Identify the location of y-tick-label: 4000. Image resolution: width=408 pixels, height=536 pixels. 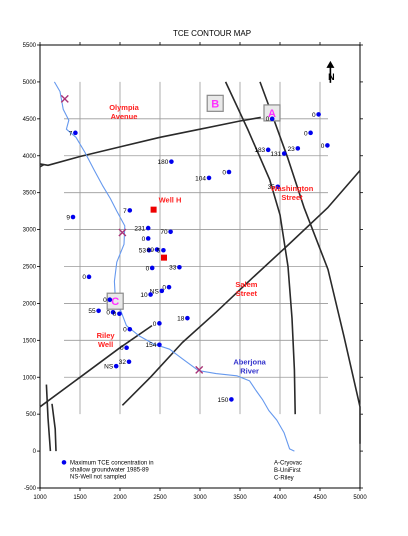
(30, 157).